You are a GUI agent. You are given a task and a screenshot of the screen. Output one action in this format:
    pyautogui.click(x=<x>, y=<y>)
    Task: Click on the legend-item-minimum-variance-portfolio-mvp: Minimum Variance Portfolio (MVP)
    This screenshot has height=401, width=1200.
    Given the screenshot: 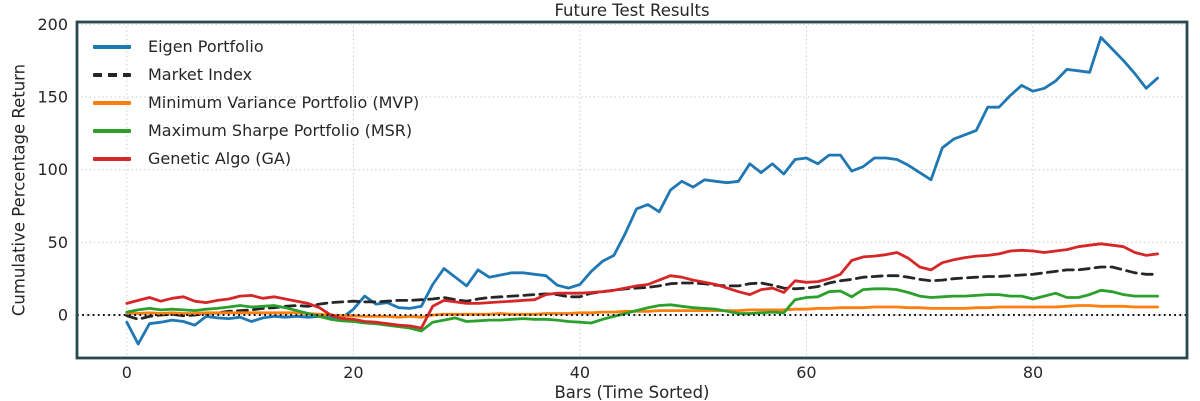 What is the action you would take?
    pyautogui.click(x=256, y=103)
    